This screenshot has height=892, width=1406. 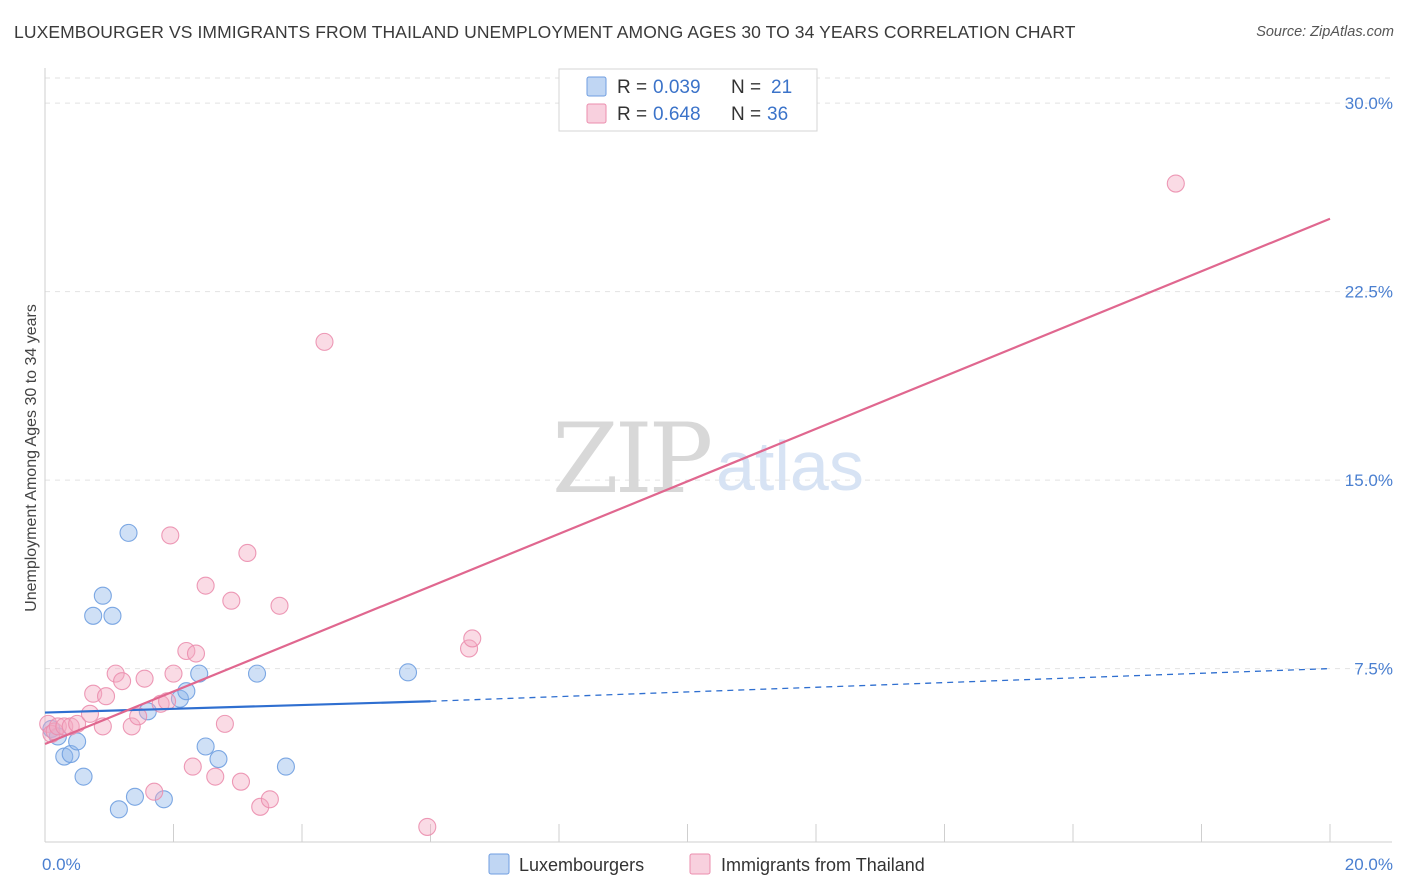 What do you see at coordinates (677, 87) in the screenshot?
I see `legend-r-value-0: 0.039` at bounding box center [677, 87].